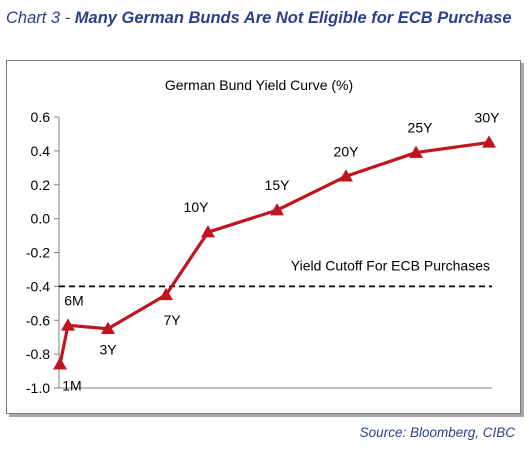  I want to click on source-note: Source: Bloomberg, CIBC, so click(437, 432).